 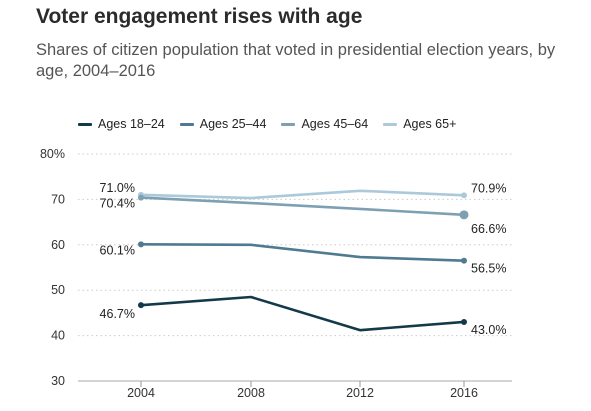 I want to click on legend-label: Ages 25–44, so click(x=233, y=124).